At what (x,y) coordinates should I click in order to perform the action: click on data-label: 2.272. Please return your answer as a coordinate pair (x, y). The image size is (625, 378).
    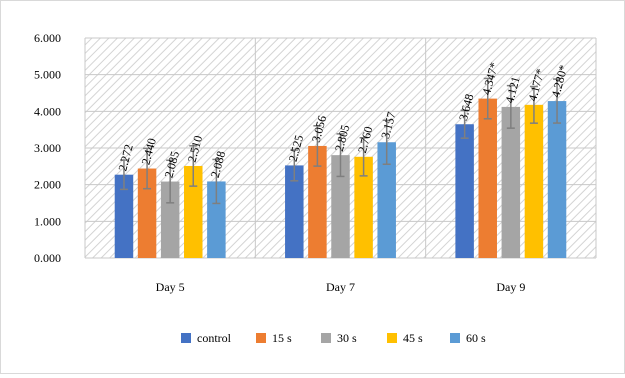
    Looking at the image, I should click on (125, 158).